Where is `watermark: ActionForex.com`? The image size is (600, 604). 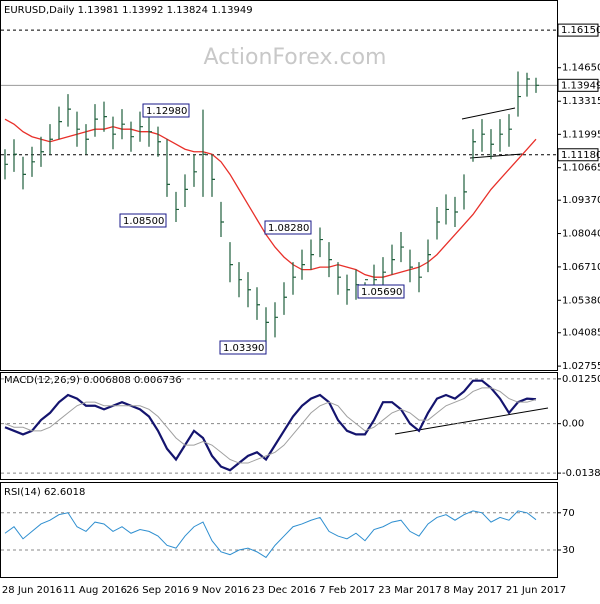
watermark: ActionForex.com is located at coordinates (295, 57).